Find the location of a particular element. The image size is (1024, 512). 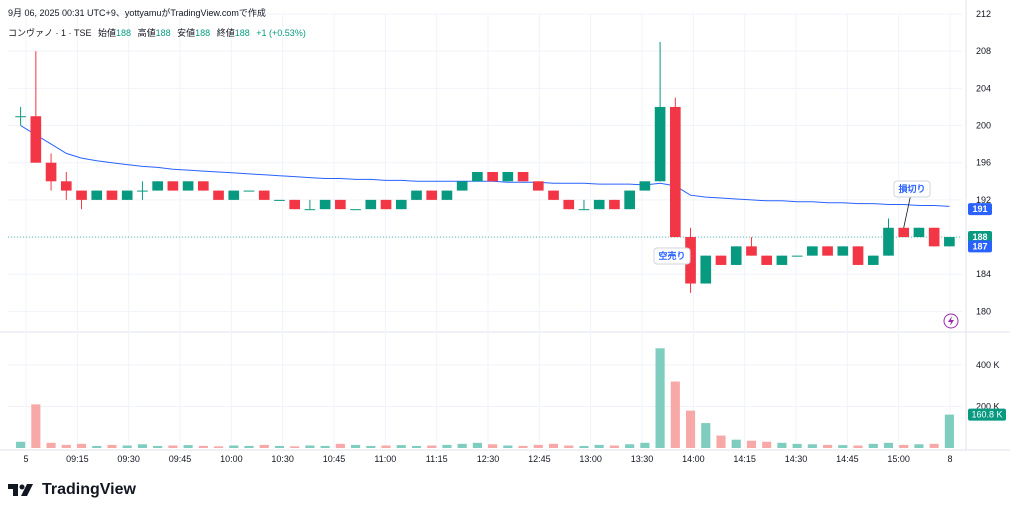

price-tick-label: 180 is located at coordinates (983, 311).